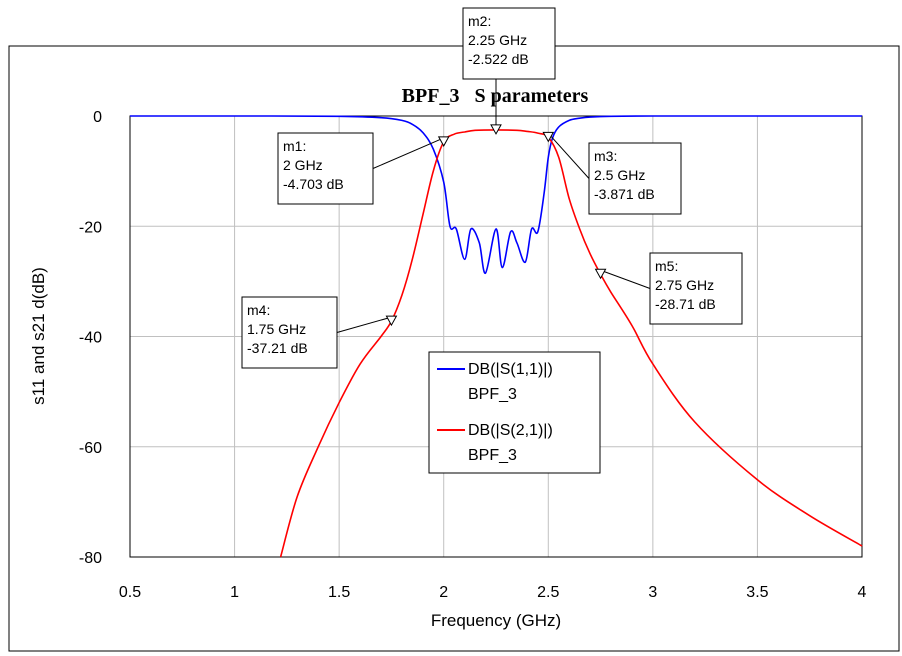  What do you see at coordinates (276, 329) in the screenshot?
I see `marker-label-m4: 1.75 GHz` at bounding box center [276, 329].